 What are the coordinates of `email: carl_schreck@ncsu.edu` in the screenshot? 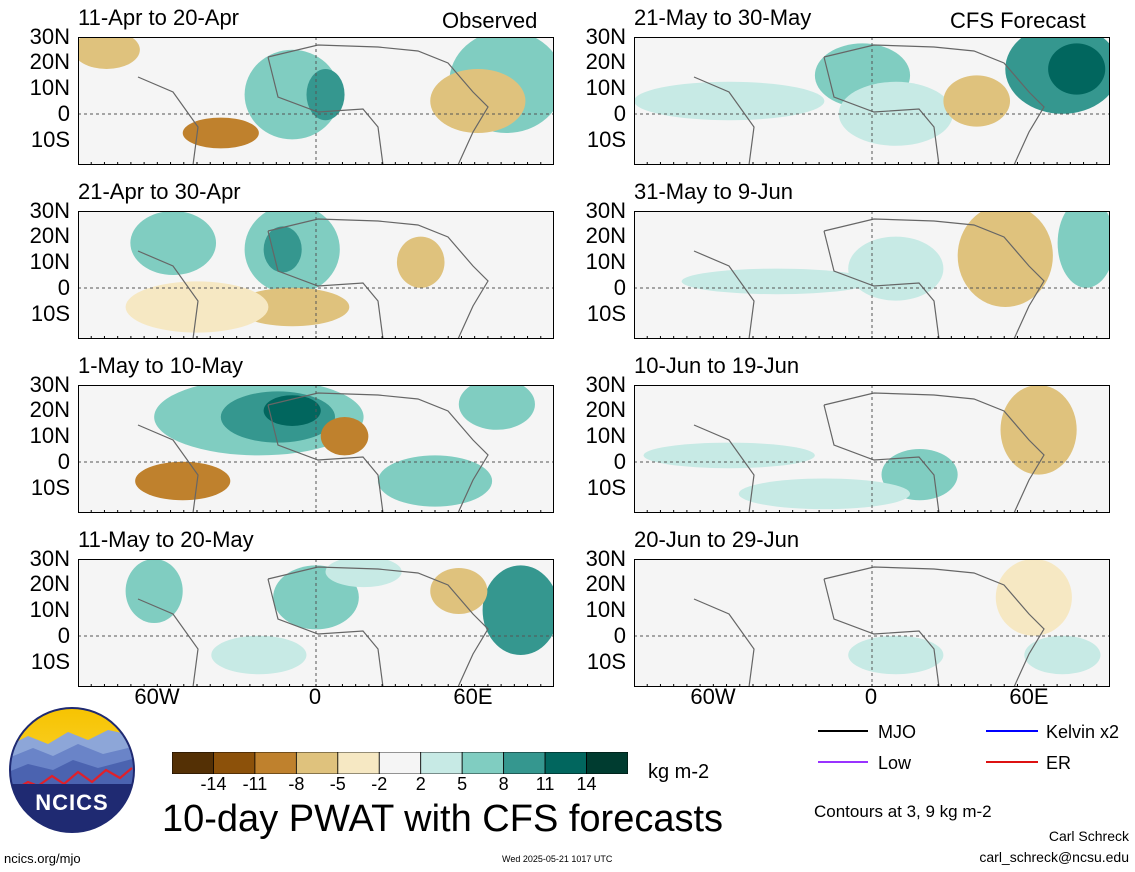 It's located at (1054, 857).